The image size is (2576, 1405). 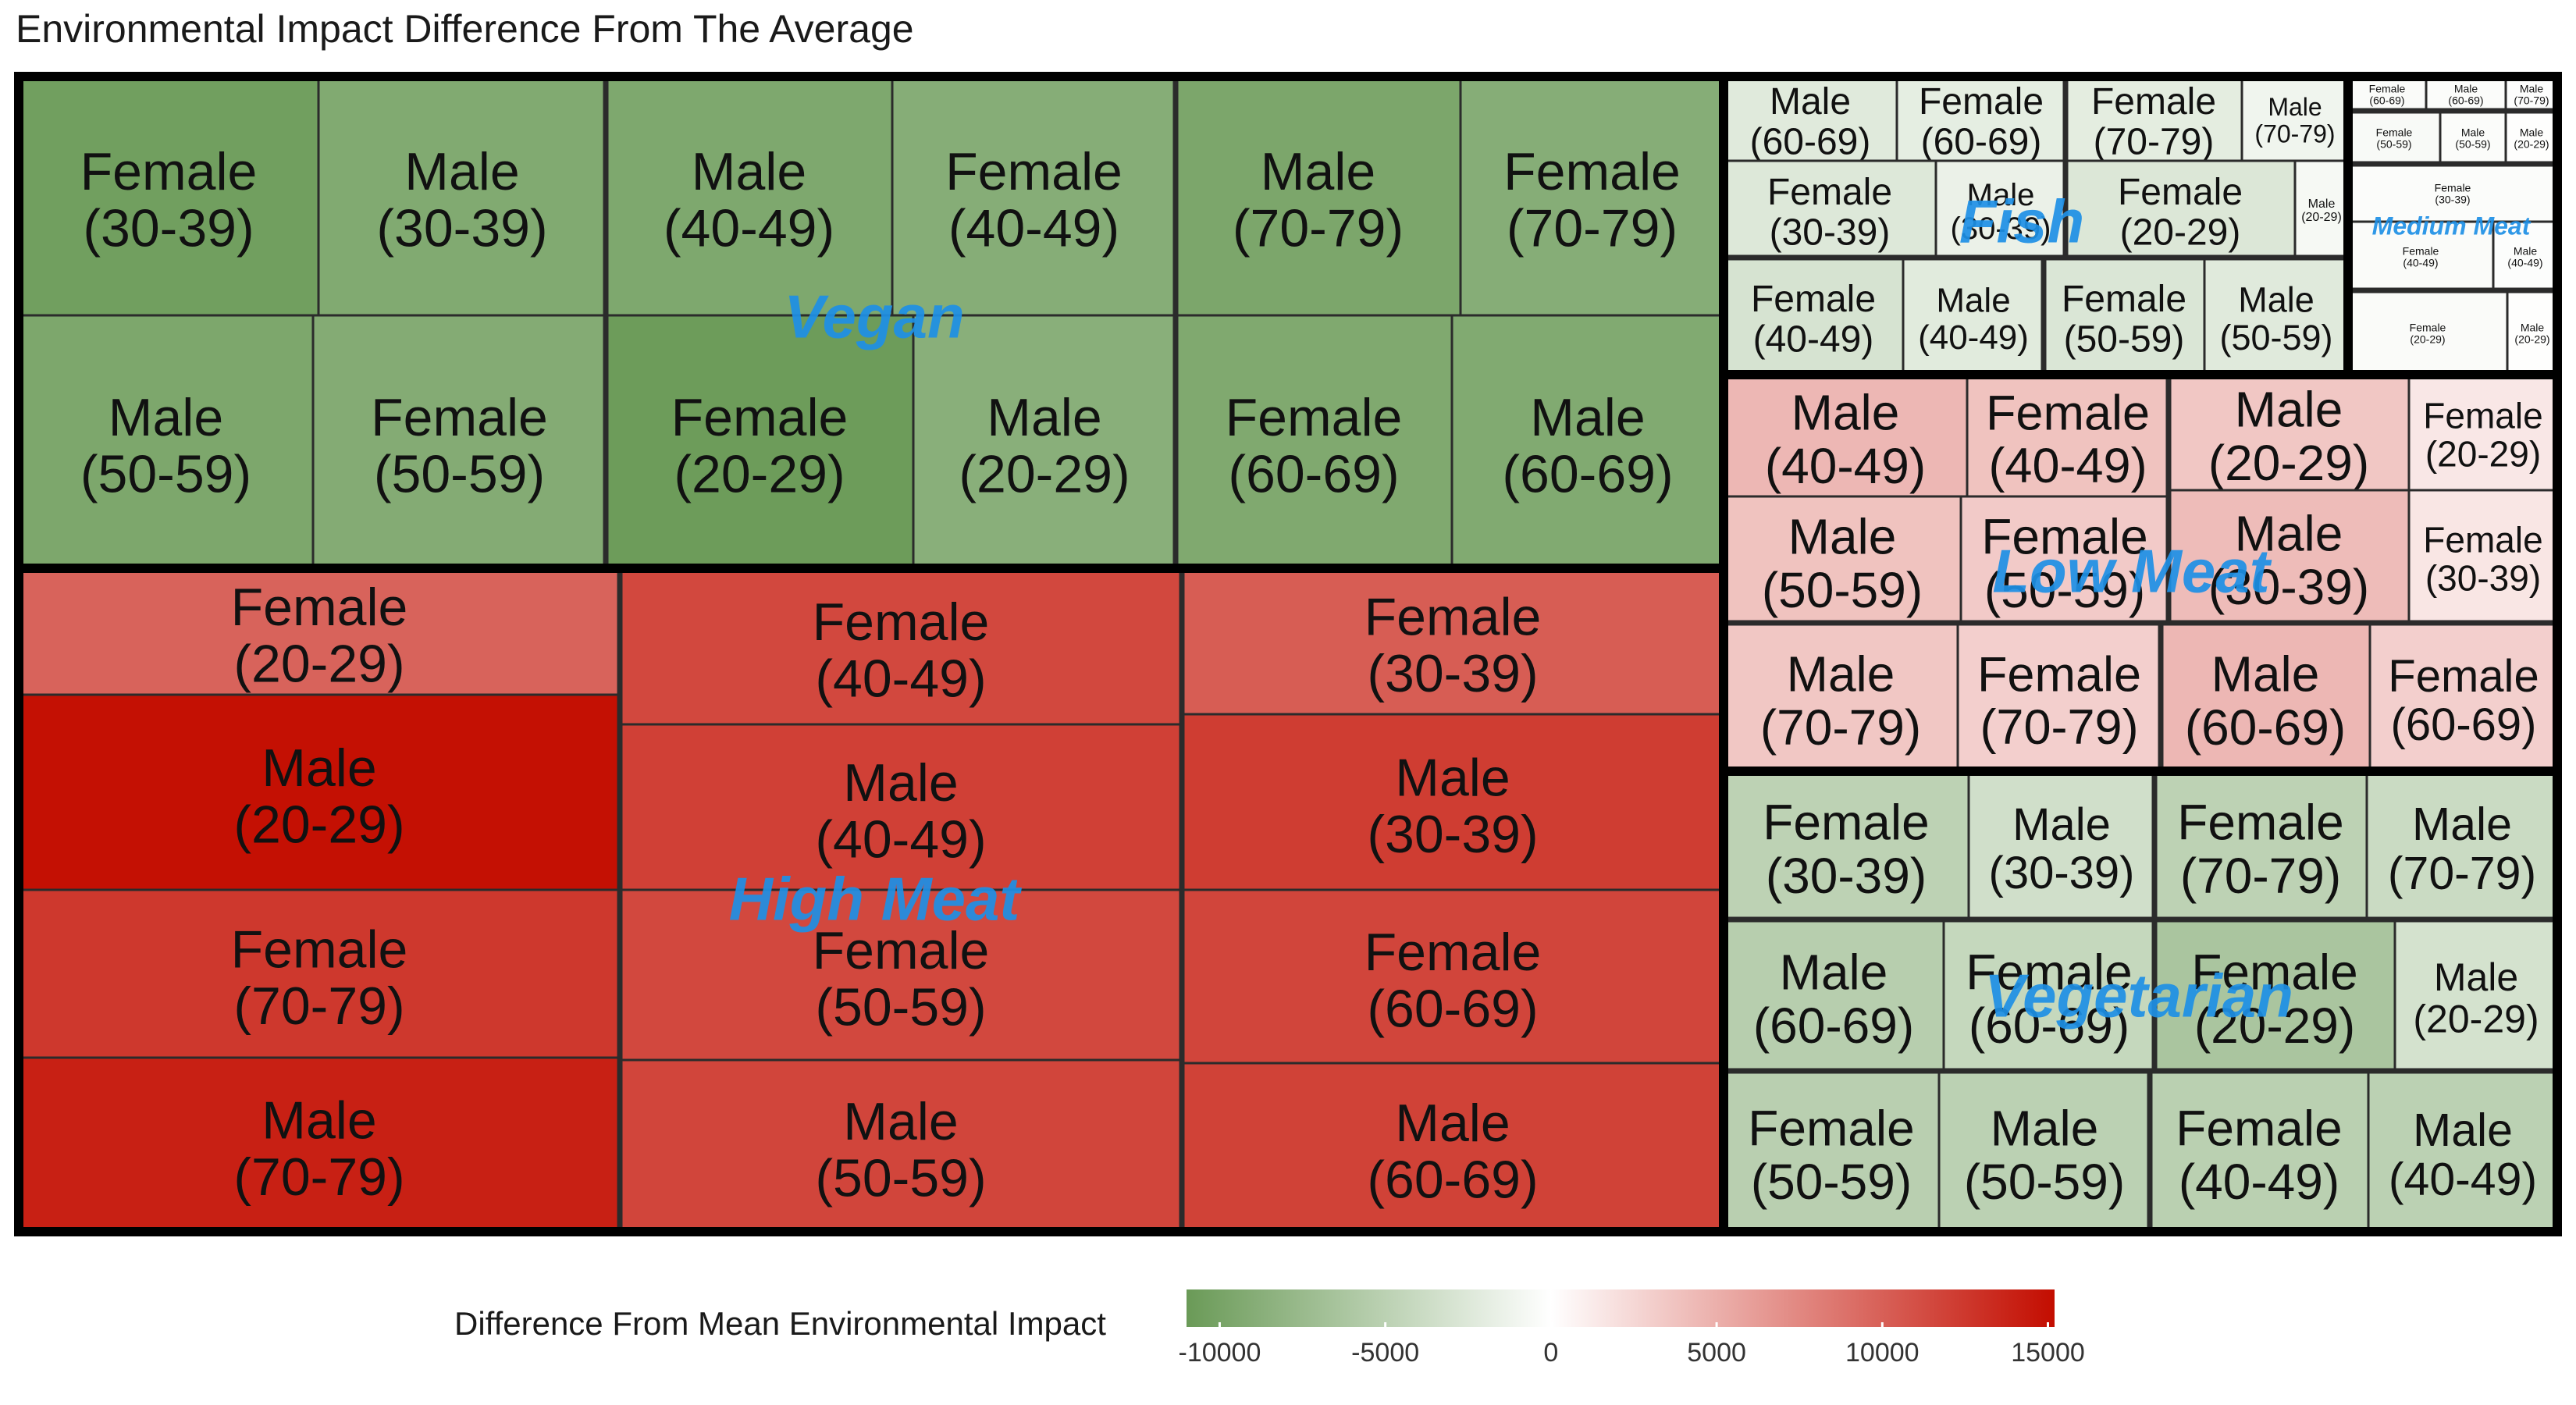 I want to click on legend-tick-label: 5000, so click(x=1717, y=1353).